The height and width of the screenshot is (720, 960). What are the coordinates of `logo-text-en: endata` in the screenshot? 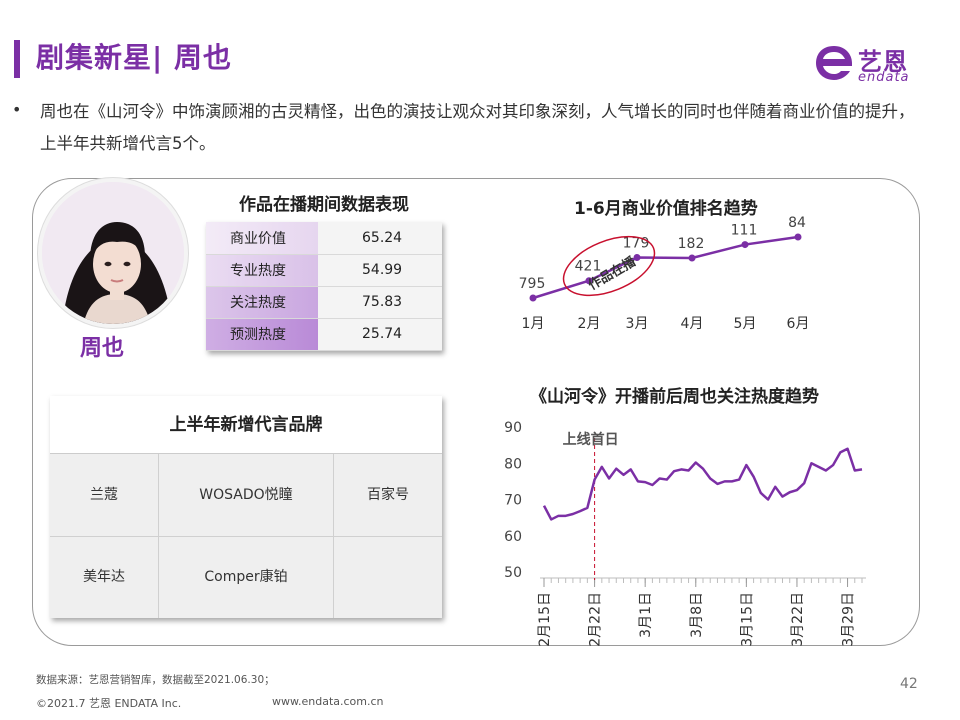 It's located at (884, 77).